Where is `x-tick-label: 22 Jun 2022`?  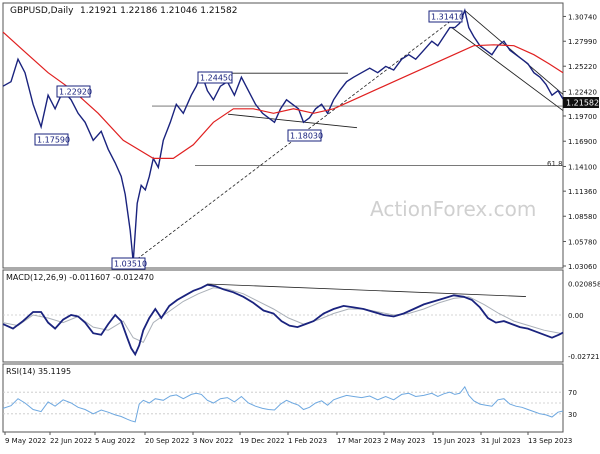
x-tick-label: 22 Jun 2022 is located at coordinates (71, 441).